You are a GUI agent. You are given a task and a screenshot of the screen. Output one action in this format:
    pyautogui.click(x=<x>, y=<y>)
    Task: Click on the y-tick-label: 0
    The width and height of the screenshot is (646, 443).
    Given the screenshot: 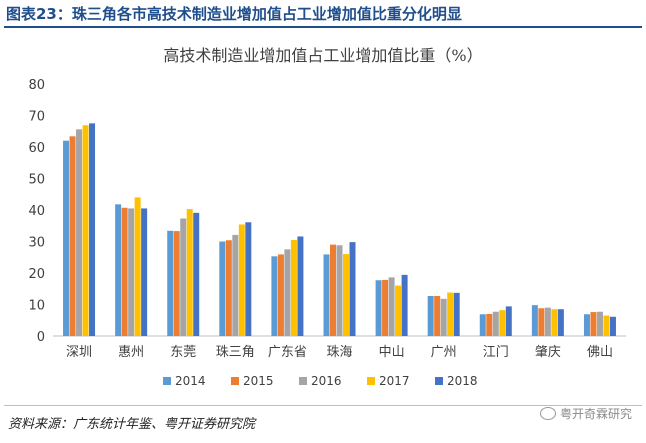 What is the action you would take?
    pyautogui.click(x=41, y=337)
    